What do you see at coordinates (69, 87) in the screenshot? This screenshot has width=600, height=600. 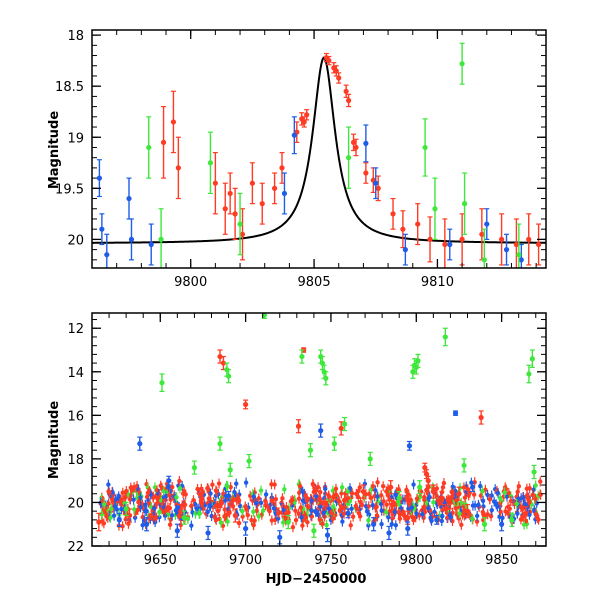 I see `top-ytick-label: 18.5` at bounding box center [69, 87].